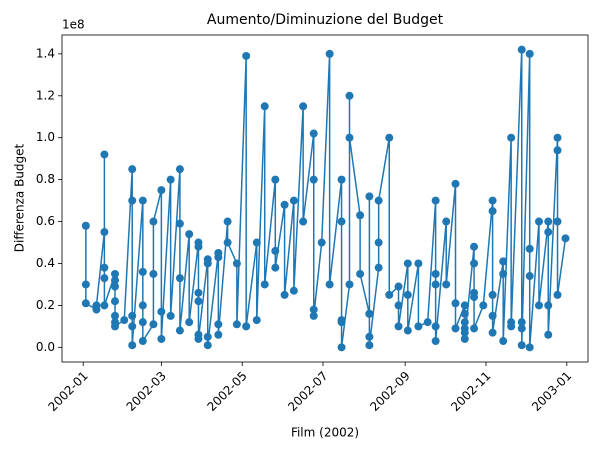  Describe the element at coordinates (45, 53) in the screenshot. I see `y-tick-label: 1.4` at that location.